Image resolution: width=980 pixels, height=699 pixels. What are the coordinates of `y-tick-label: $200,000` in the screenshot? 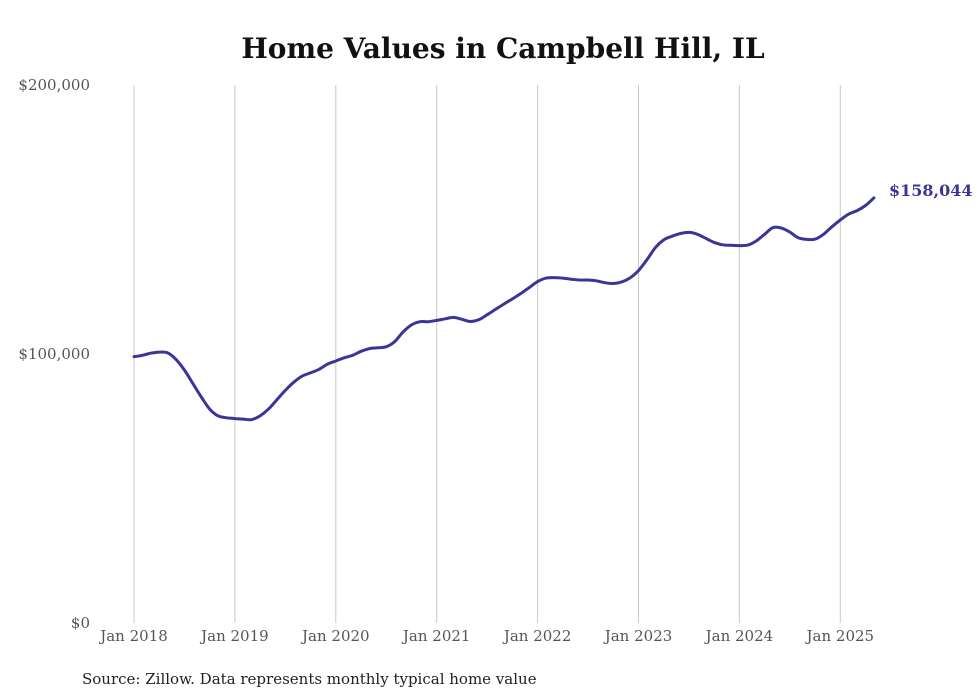 It's located at (54, 85).